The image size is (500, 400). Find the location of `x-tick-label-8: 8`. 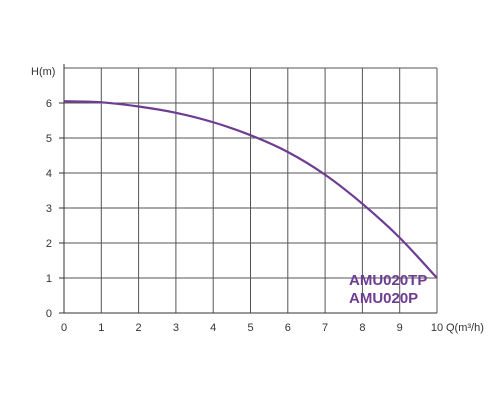

x-tick-label-8: 8 is located at coordinates (362, 328).